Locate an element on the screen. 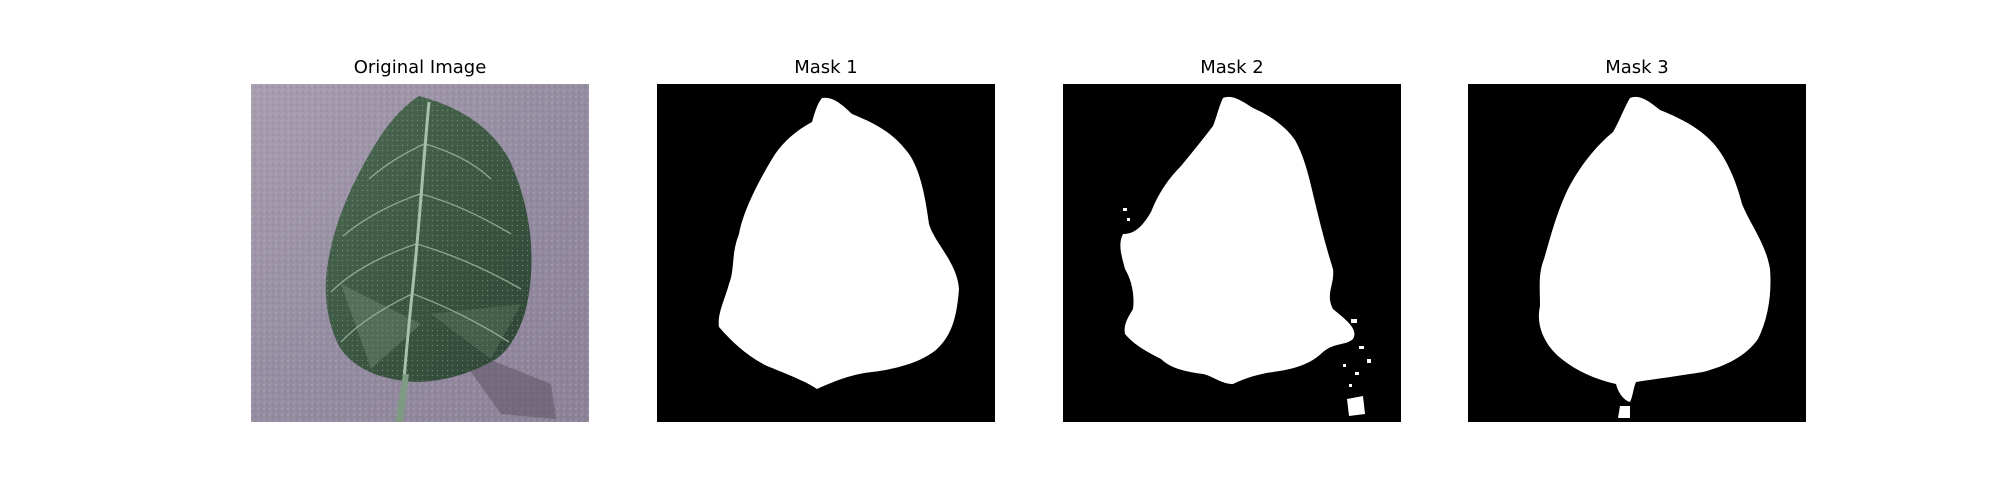 This screenshot has width=2000, height=500. mask-2-image is located at coordinates (1232, 253).